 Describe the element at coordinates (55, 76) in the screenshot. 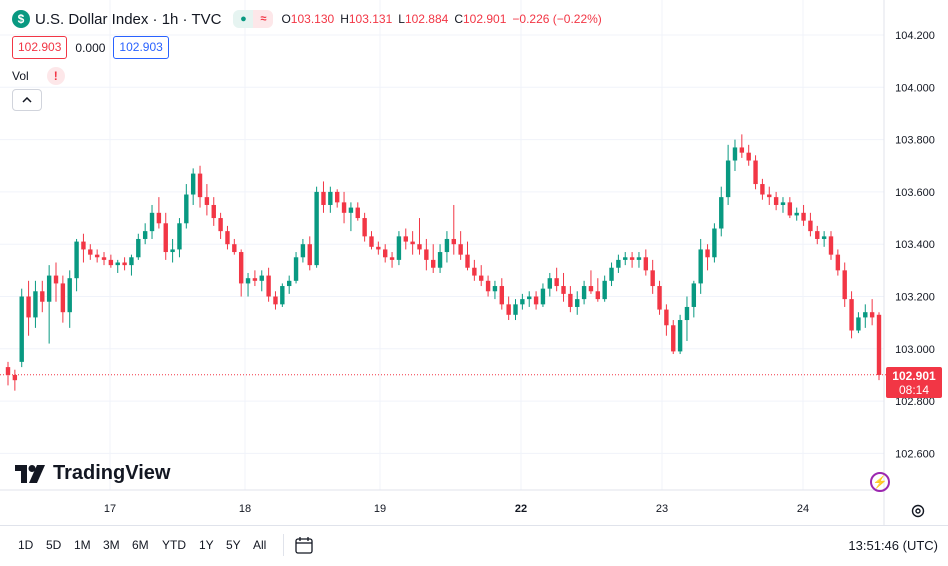

I see `warning-icon: !` at that location.